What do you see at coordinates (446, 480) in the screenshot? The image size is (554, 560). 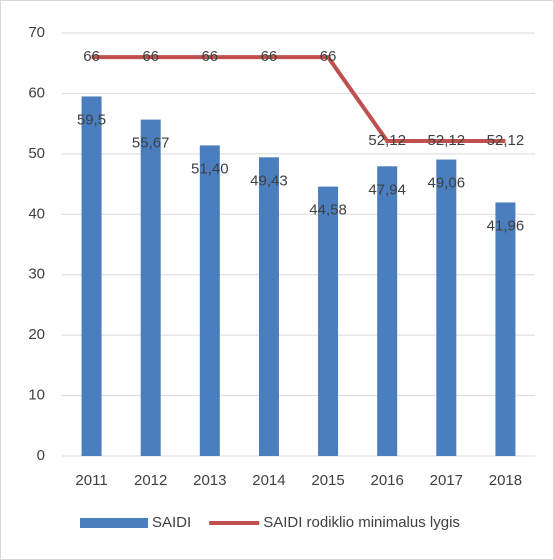 I see `x-tick-label: 2017` at bounding box center [446, 480].